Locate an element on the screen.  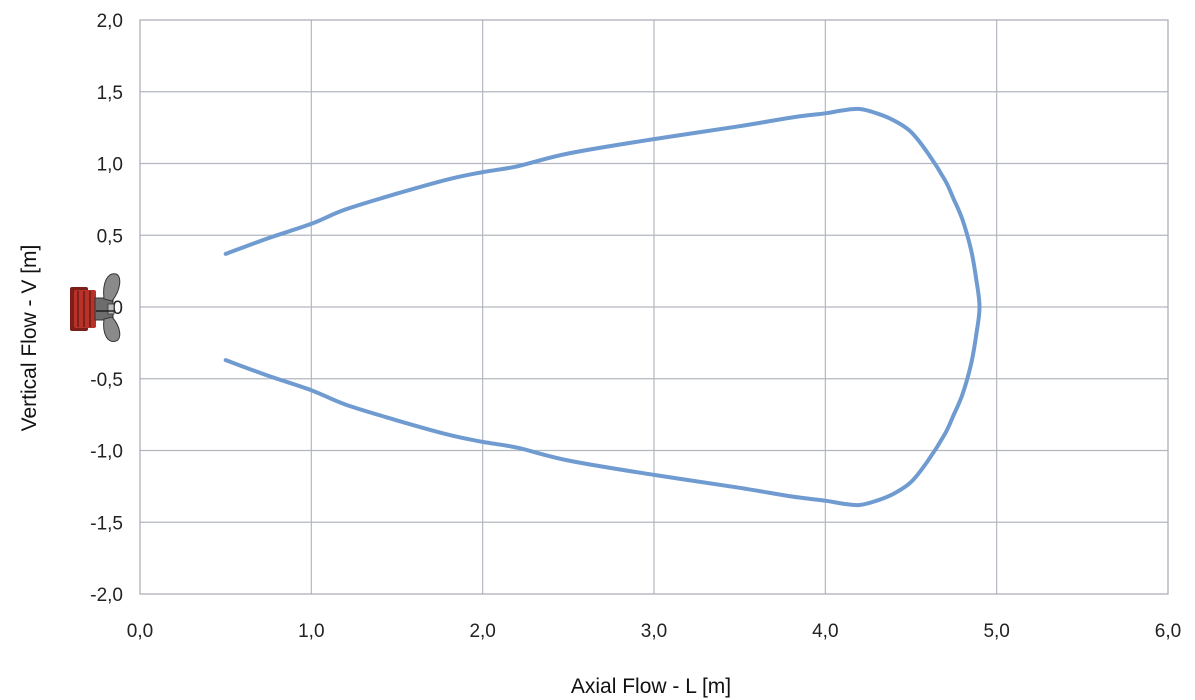
y-tick-label: -1,5 is located at coordinates (106, 523).